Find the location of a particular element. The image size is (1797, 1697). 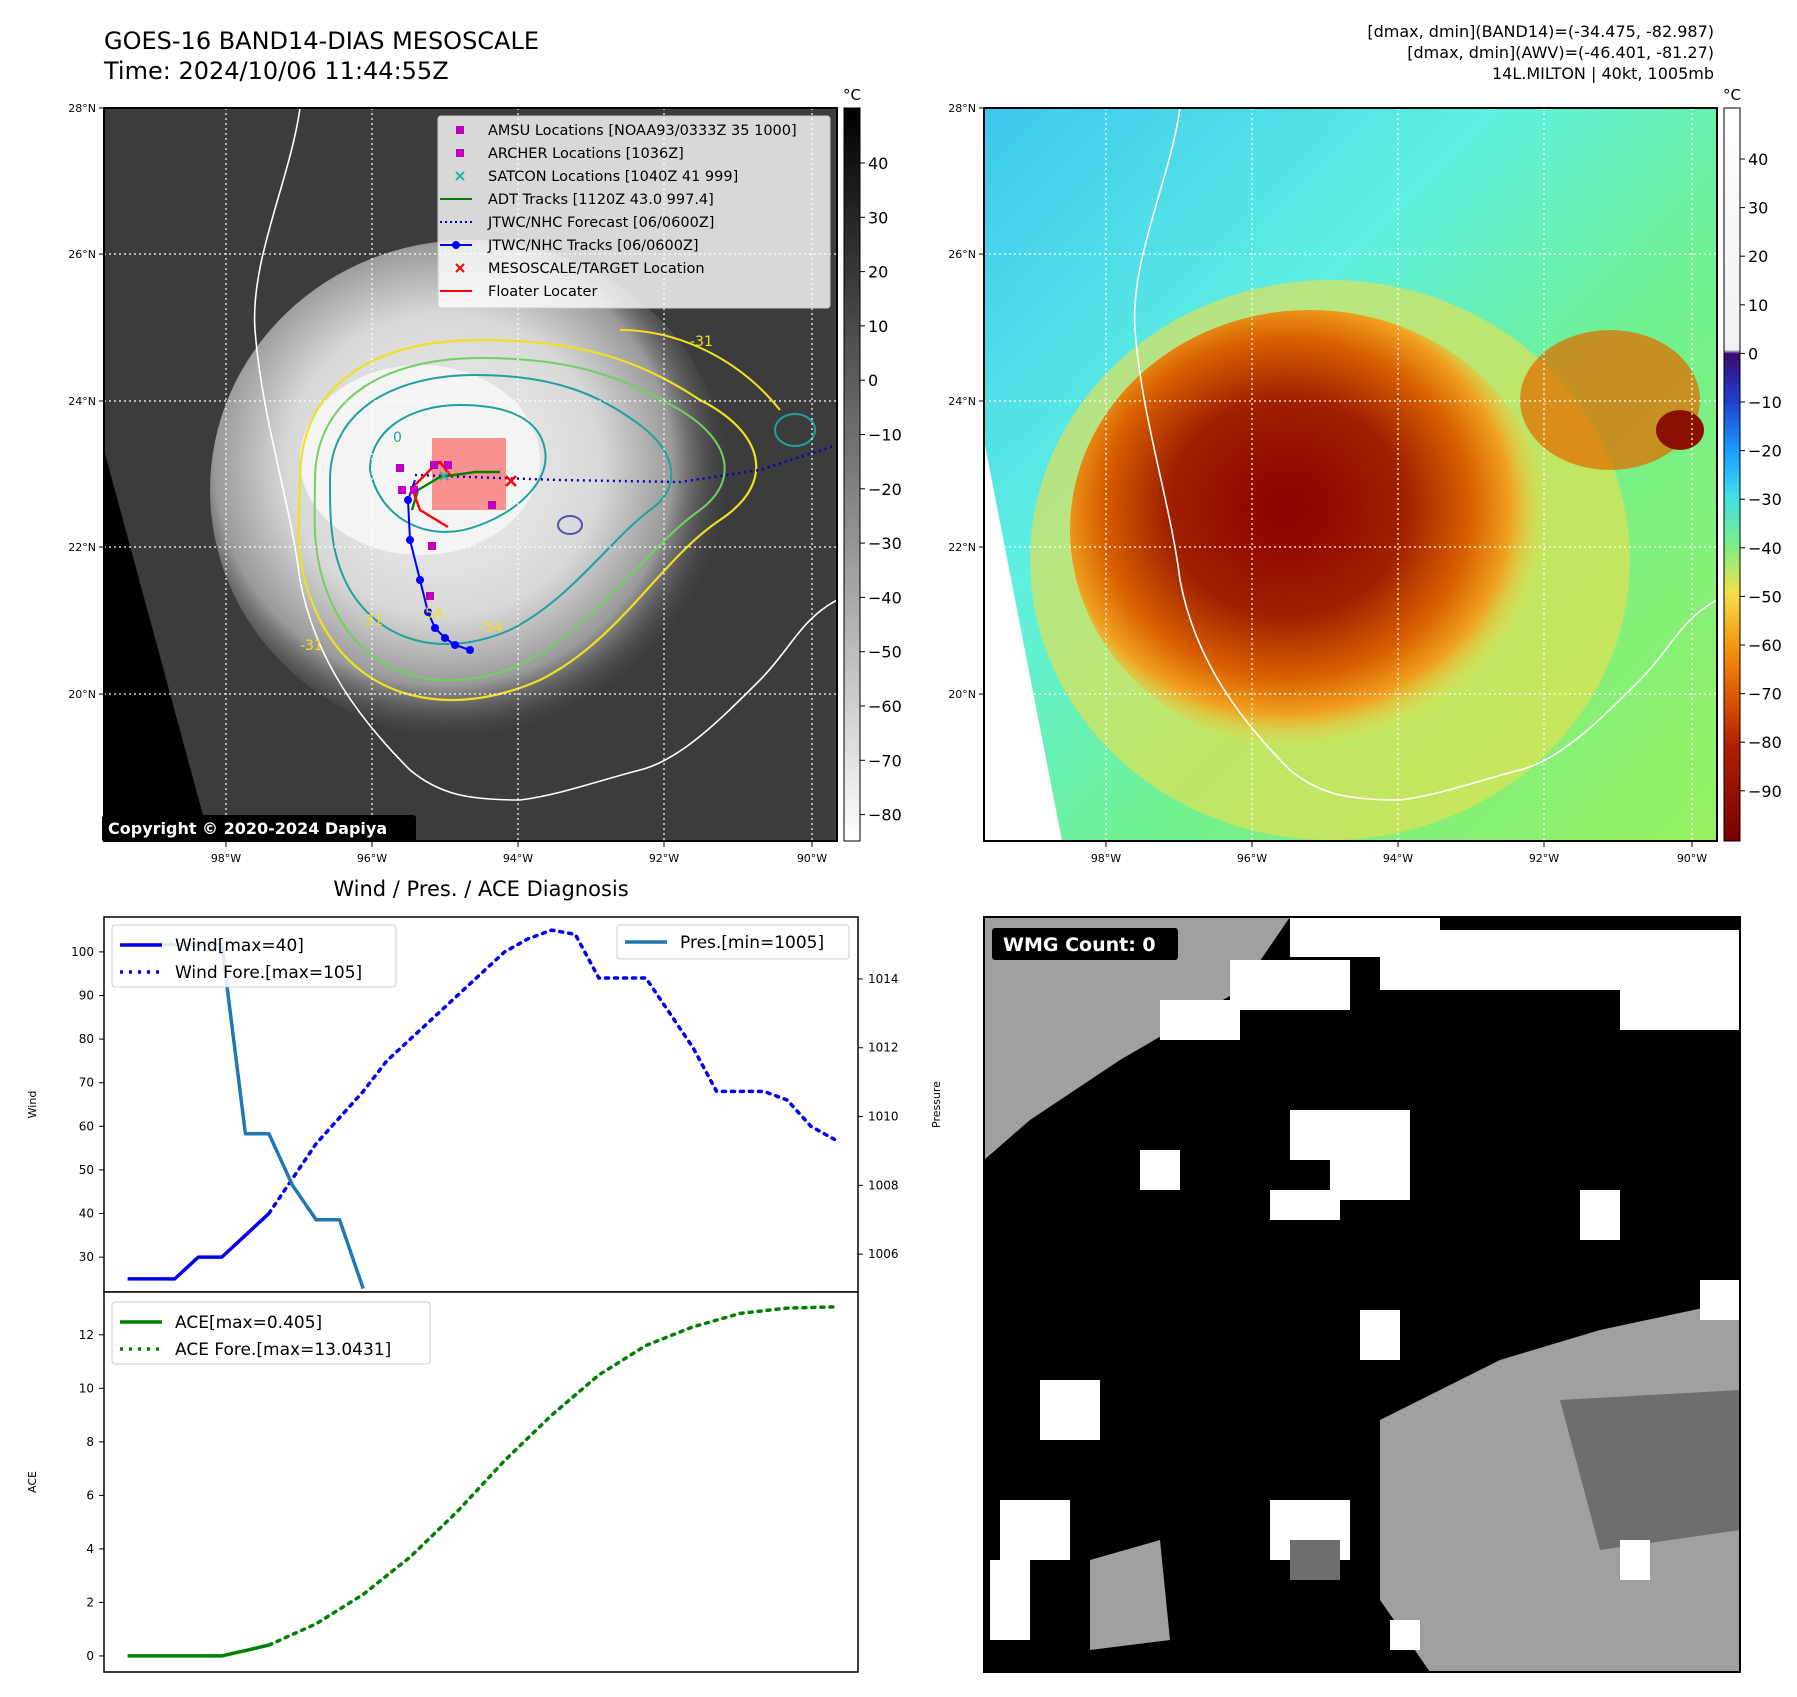

ace-chart-ytick-label: 6 is located at coordinates (90, 1495).